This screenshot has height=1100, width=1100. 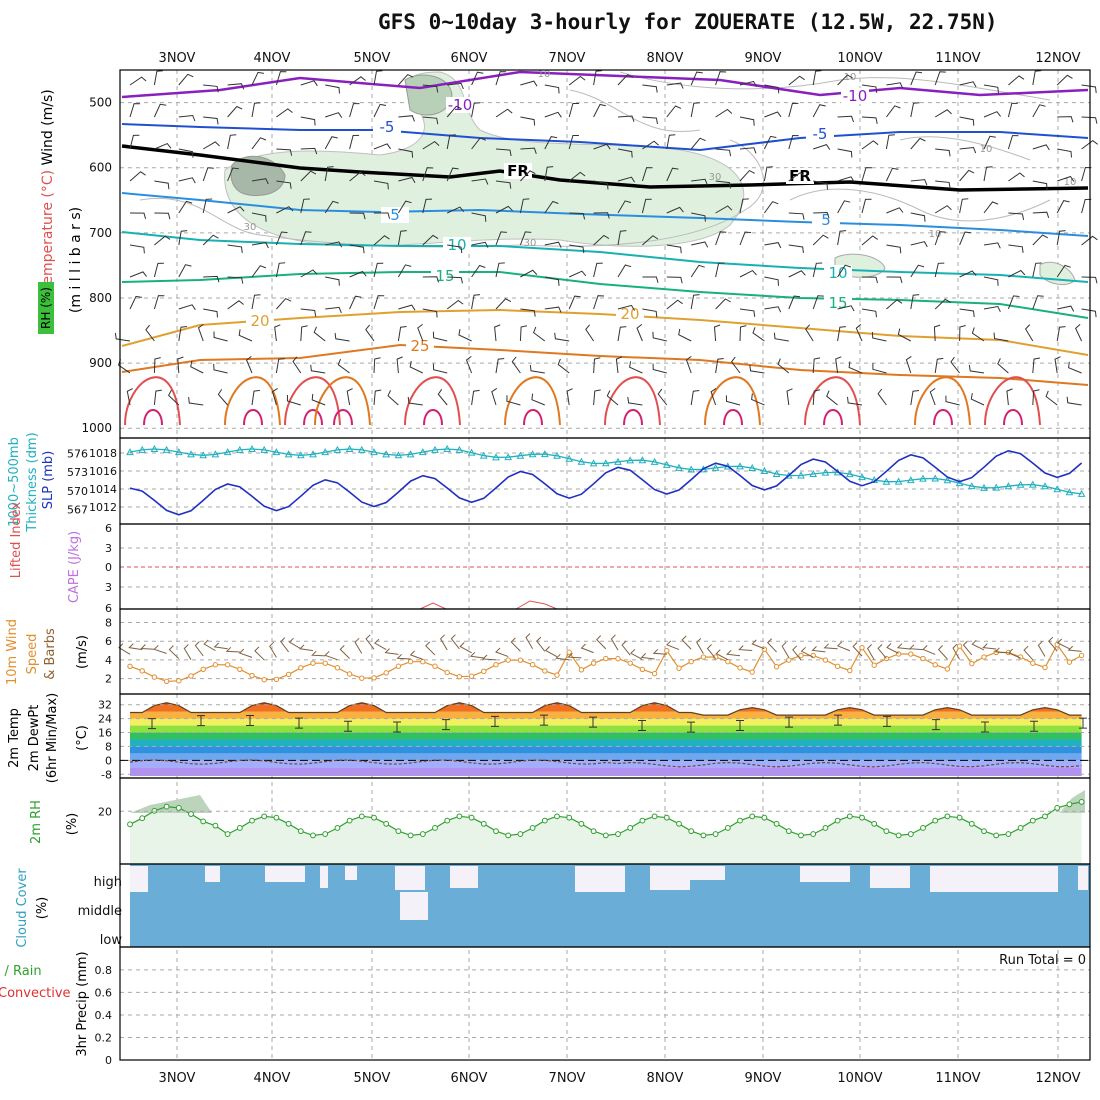 What do you see at coordinates (14, 482) in the screenshot?
I see `panel-axis-label: 1000~500mb` at bounding box center [14, 482].